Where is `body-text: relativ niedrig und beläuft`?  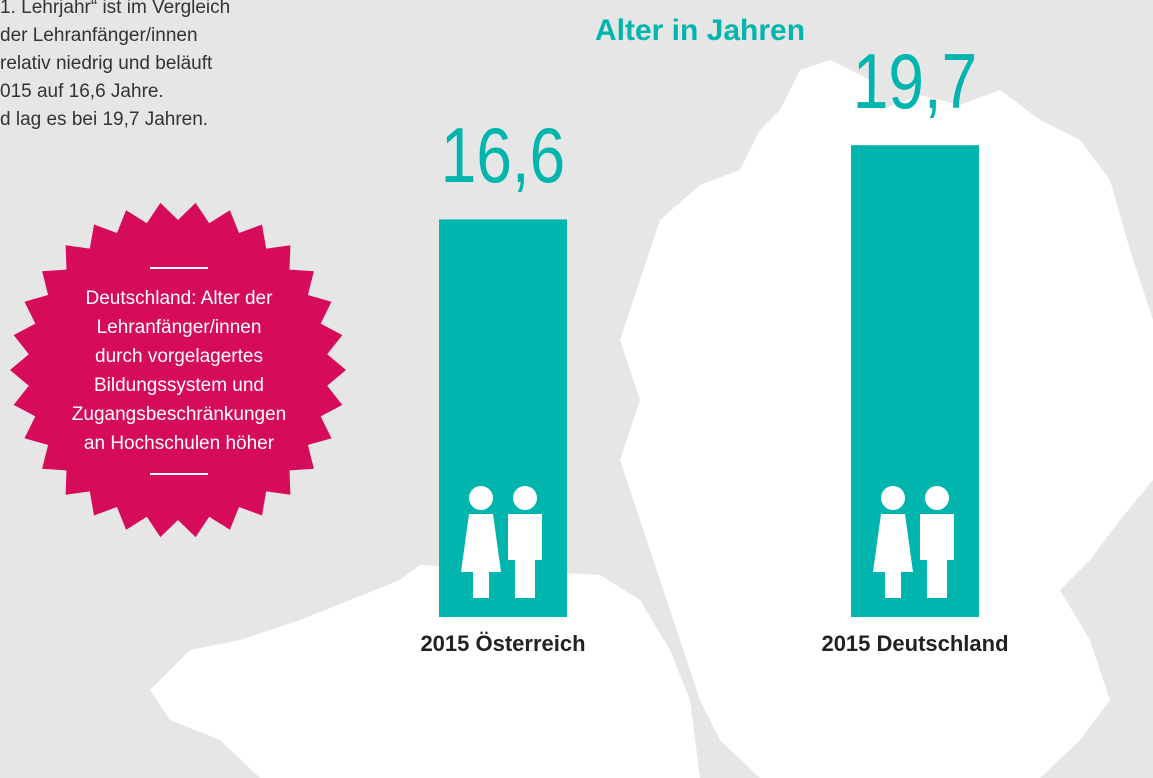
body-text: relativ niedrig und beläuft is located at coordinates (106, 63).